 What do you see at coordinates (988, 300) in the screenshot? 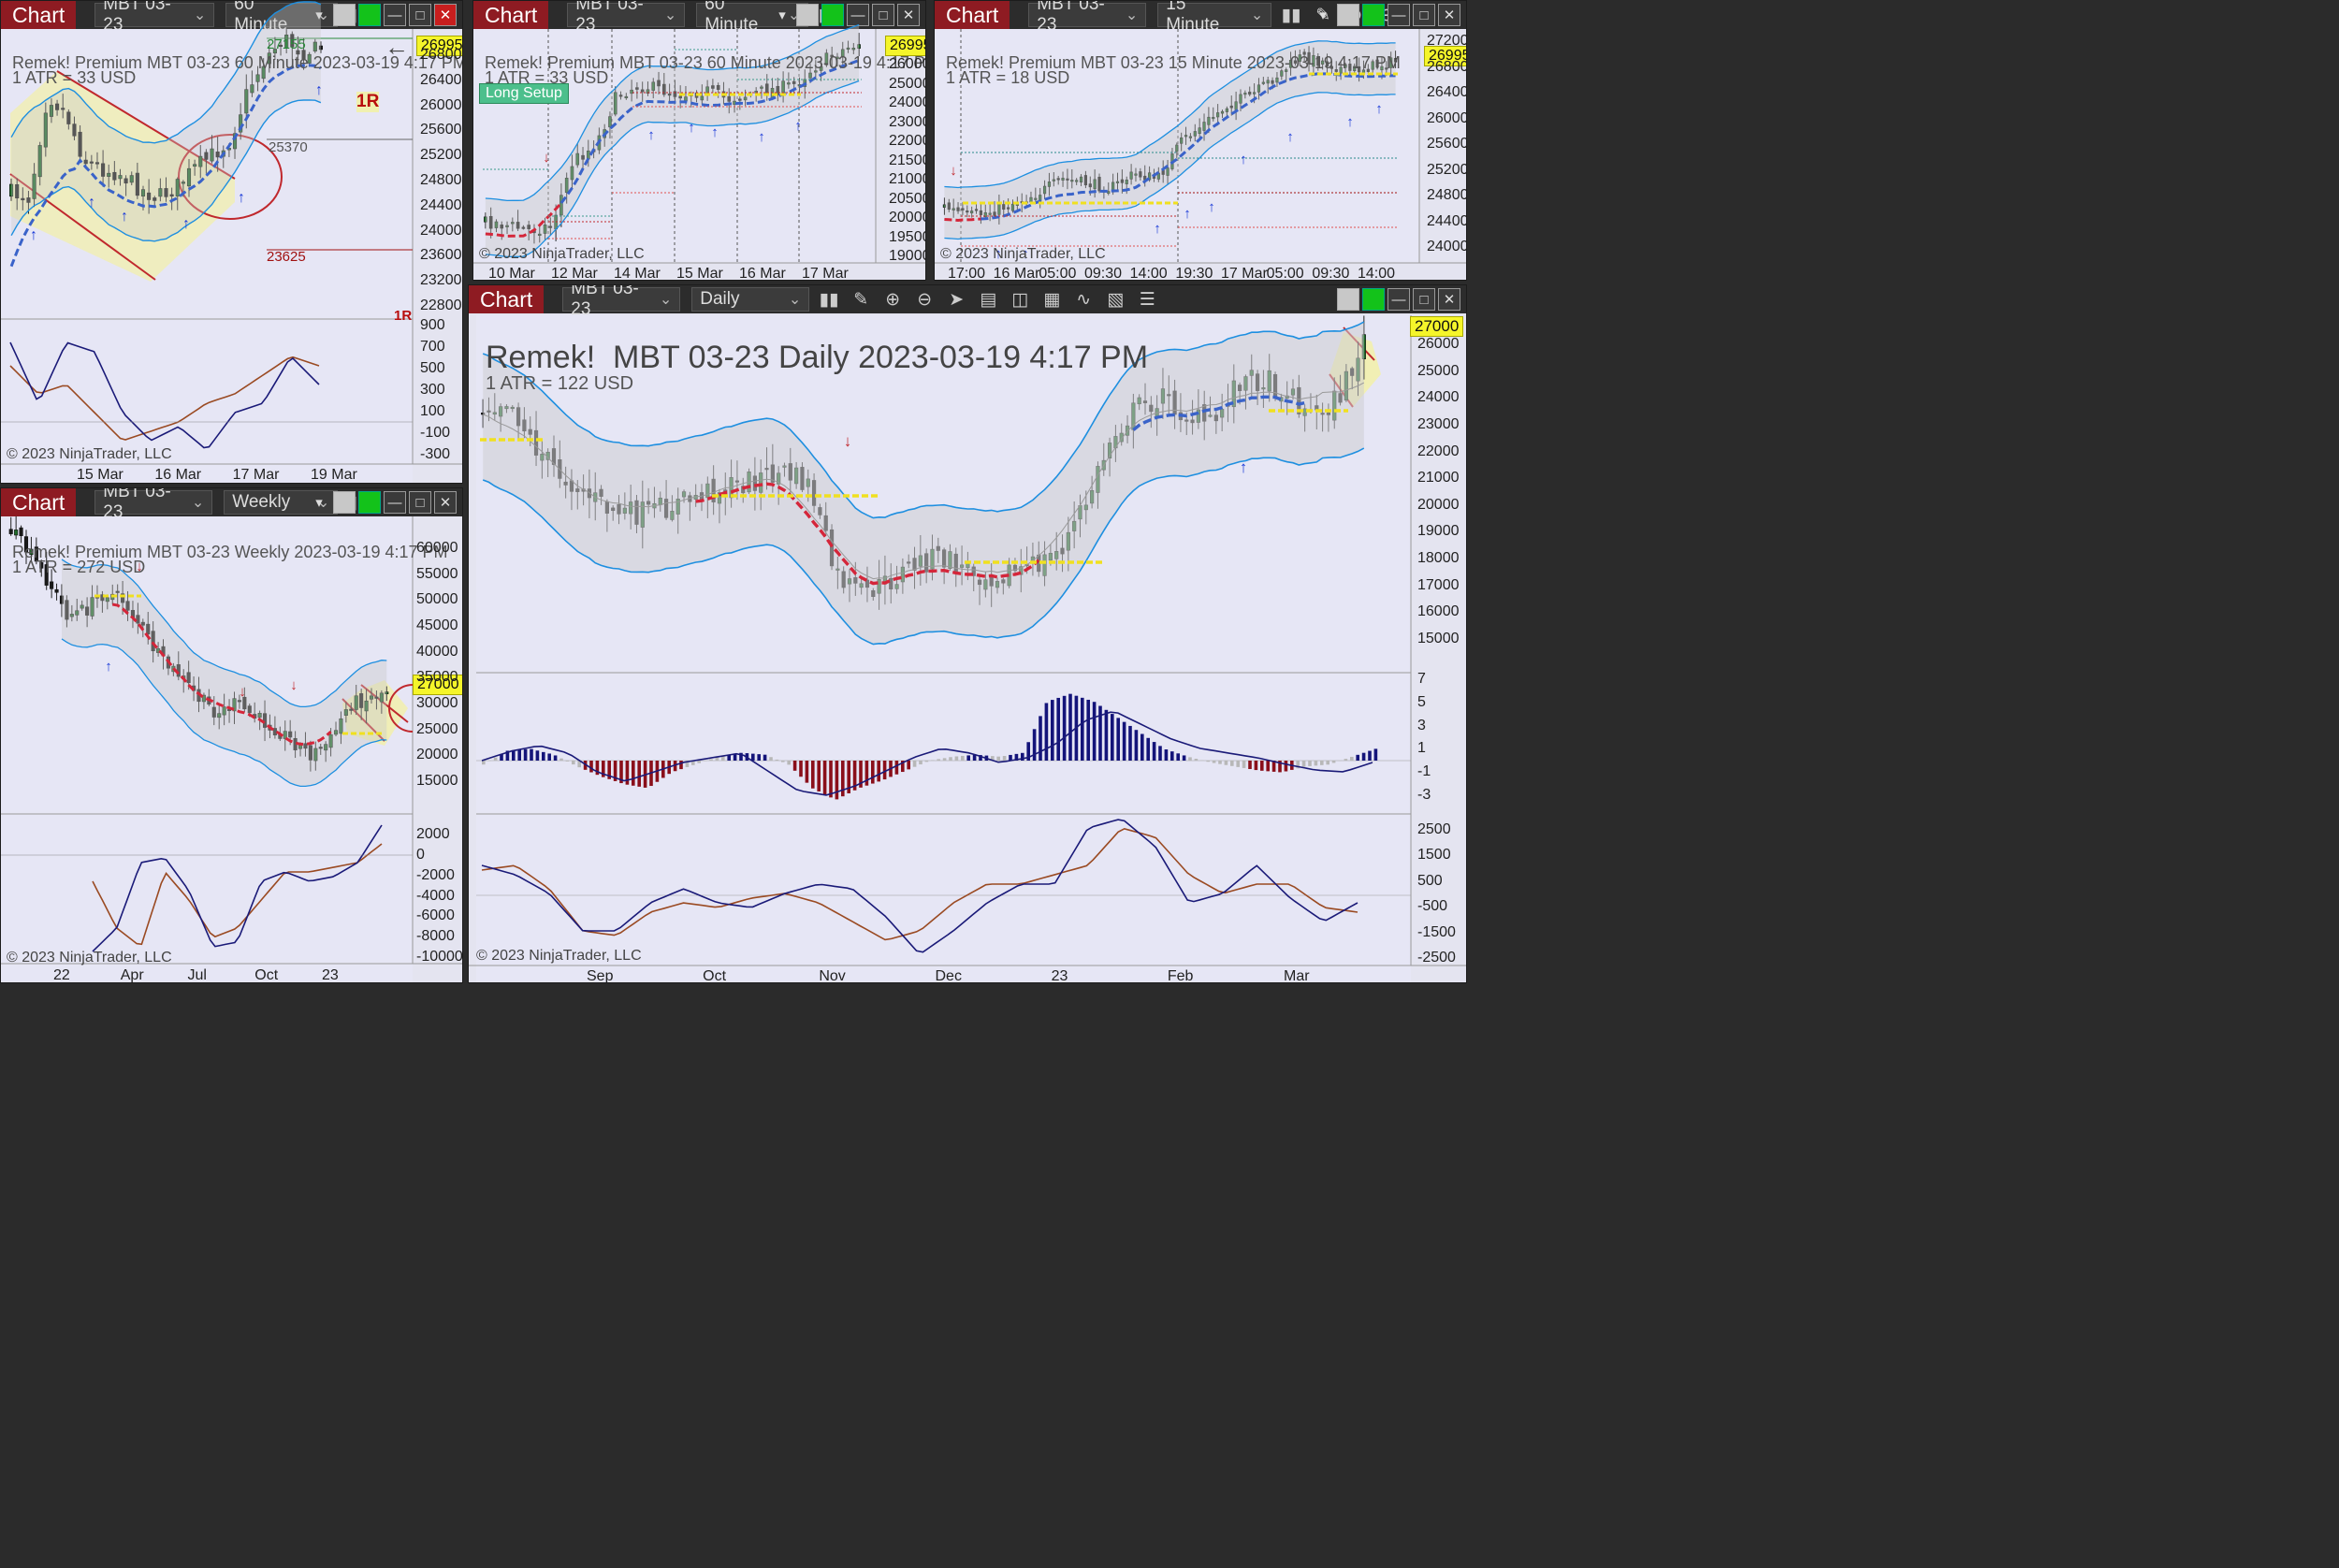
I see `data-box-icon: ▤` at bounding box center [988, 300].